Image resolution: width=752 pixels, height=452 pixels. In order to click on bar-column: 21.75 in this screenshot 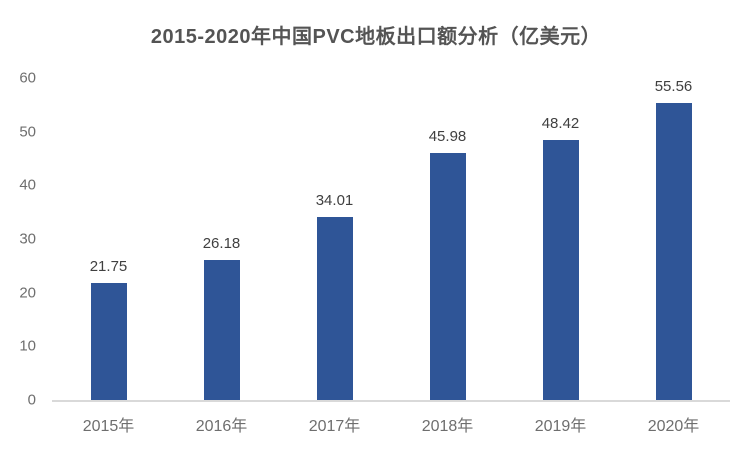, I will do `click(108, 239)`.